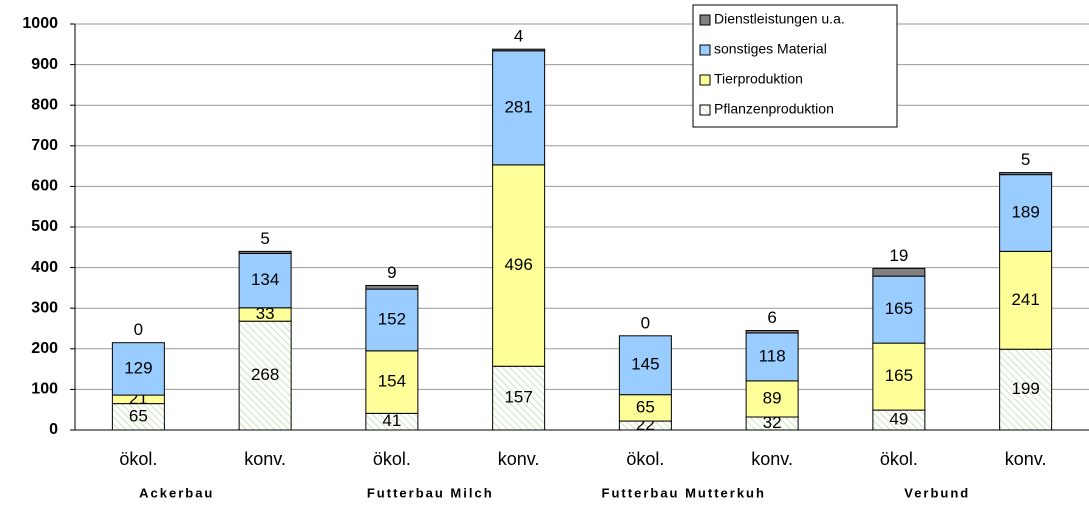 The image size is (1089, 507). I want to click on data-label: 145, so click(645, 364).